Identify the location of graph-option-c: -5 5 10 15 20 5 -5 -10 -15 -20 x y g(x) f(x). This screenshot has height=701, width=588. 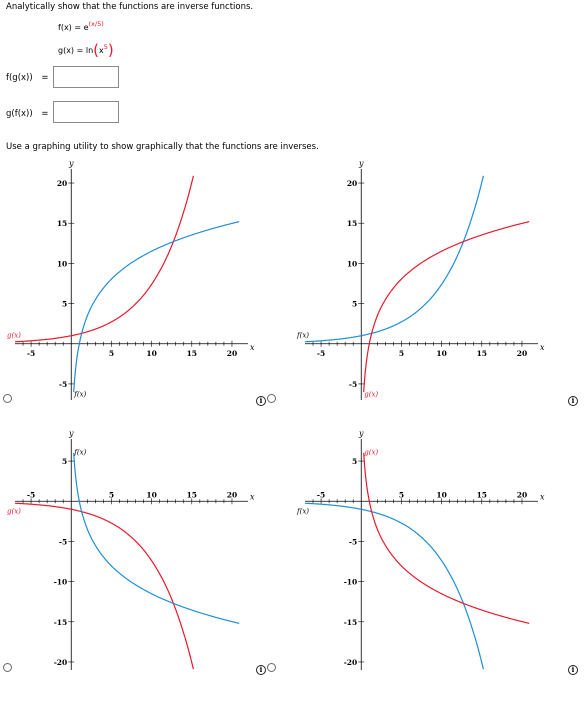
(131, 549).